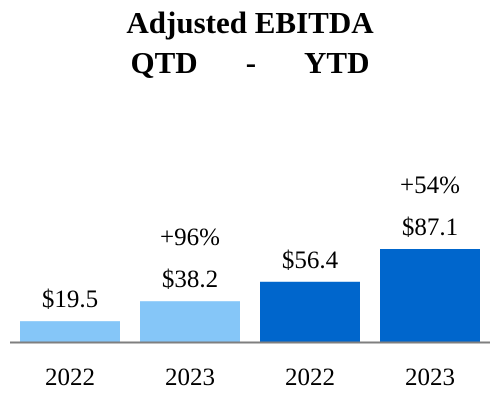 The image size is (500, 400). What do you see at coordinates (190, 237) in the screenshot?
I see `growth-annotation-0: +96%` at bounding box center [190, 237].